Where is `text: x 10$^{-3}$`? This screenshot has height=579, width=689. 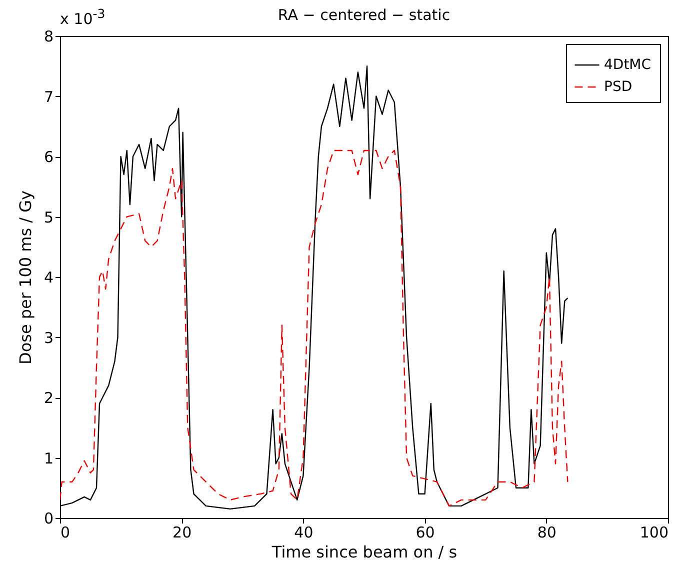 text: x 10$^{-3}$ is located at coordinates (83, 17).